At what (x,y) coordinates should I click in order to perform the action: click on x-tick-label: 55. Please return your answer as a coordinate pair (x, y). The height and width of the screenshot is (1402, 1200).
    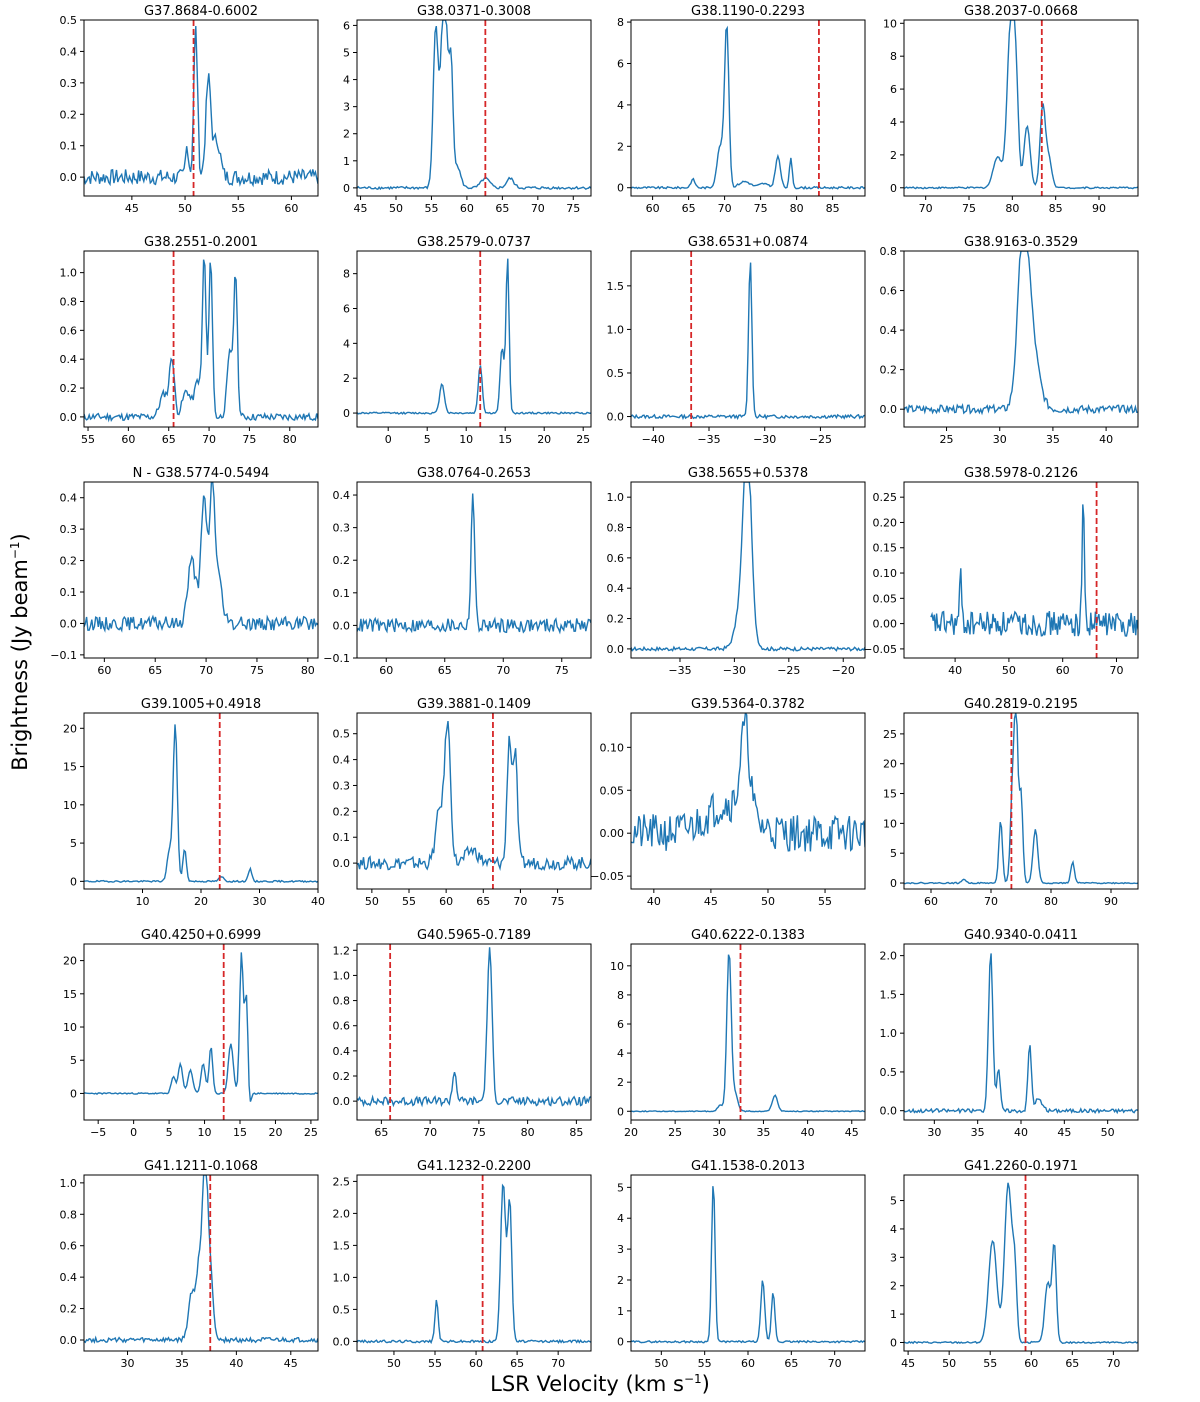
    Looking at the image, I should click on (435, 1363).